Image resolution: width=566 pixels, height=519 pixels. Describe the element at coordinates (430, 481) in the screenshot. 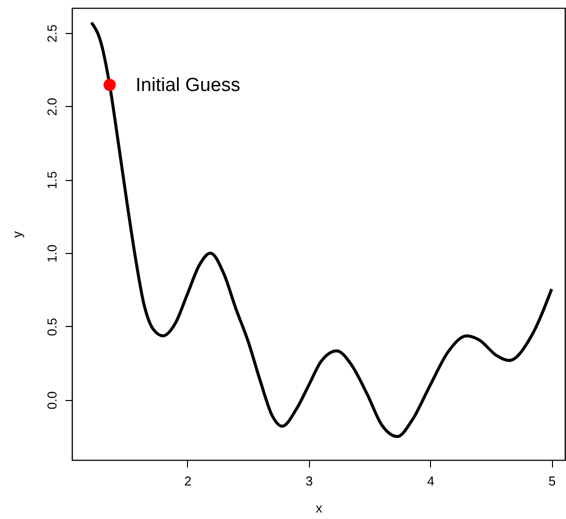

I see `x-tick-label: 4` at that location.